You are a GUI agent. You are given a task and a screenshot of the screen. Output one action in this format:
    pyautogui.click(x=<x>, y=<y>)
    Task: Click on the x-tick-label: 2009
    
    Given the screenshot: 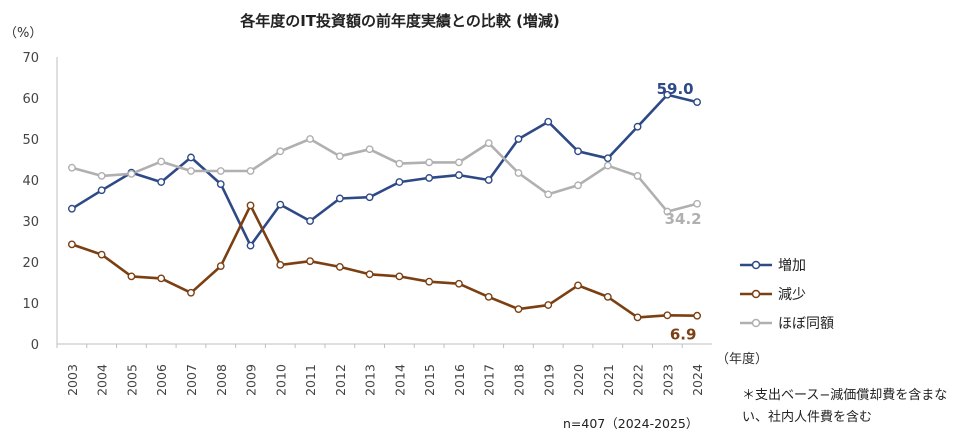 What is the action you would take?
    pyautogui.click(x=251, y=380)
    